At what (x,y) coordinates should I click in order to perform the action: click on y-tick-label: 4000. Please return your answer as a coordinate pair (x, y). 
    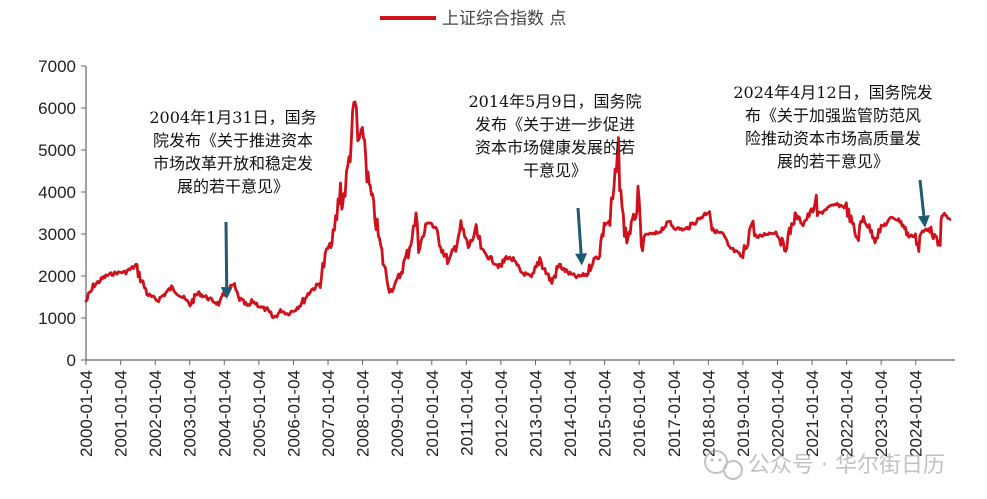
    Looking at the image, I should click on (57, 192).